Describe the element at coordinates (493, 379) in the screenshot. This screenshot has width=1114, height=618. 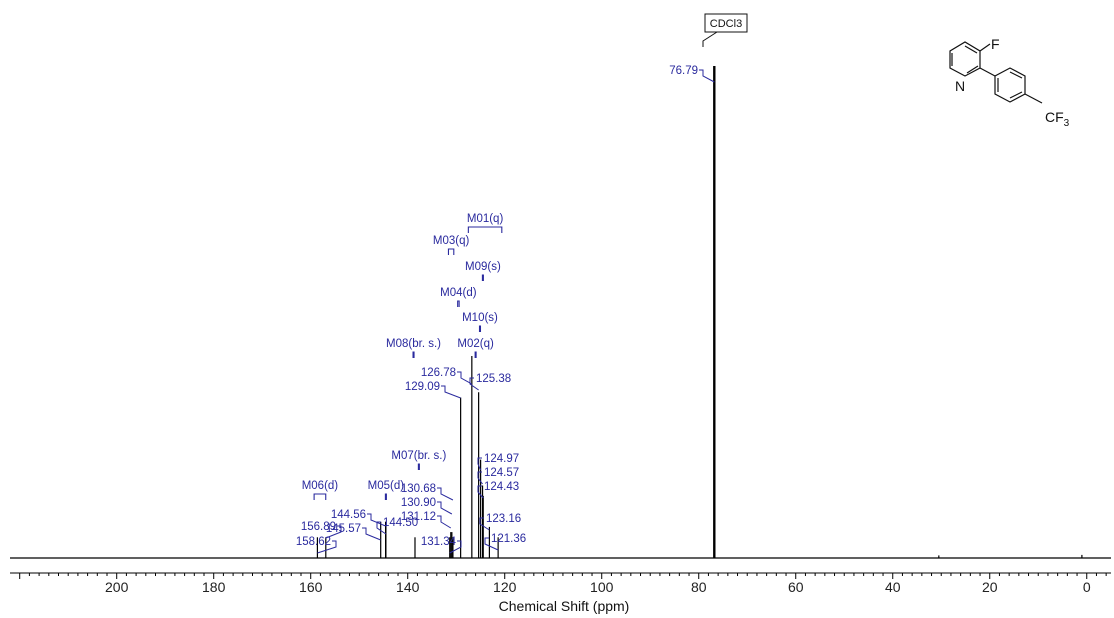
I see `peak-label: 125.38` at that location.